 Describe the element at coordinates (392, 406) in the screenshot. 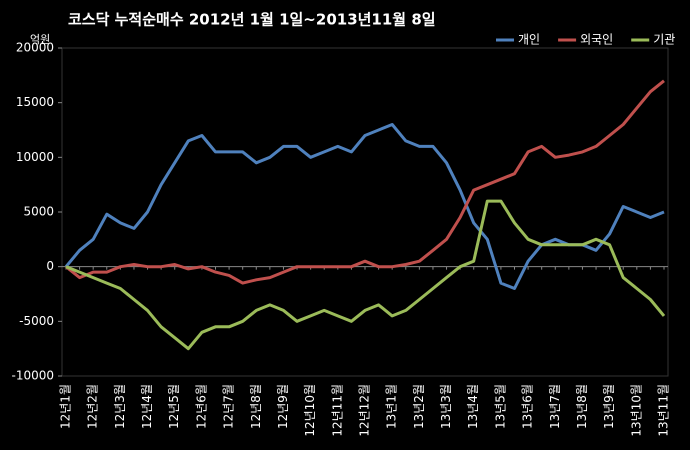

I see `x-tick-label: 13년1월` at that location.